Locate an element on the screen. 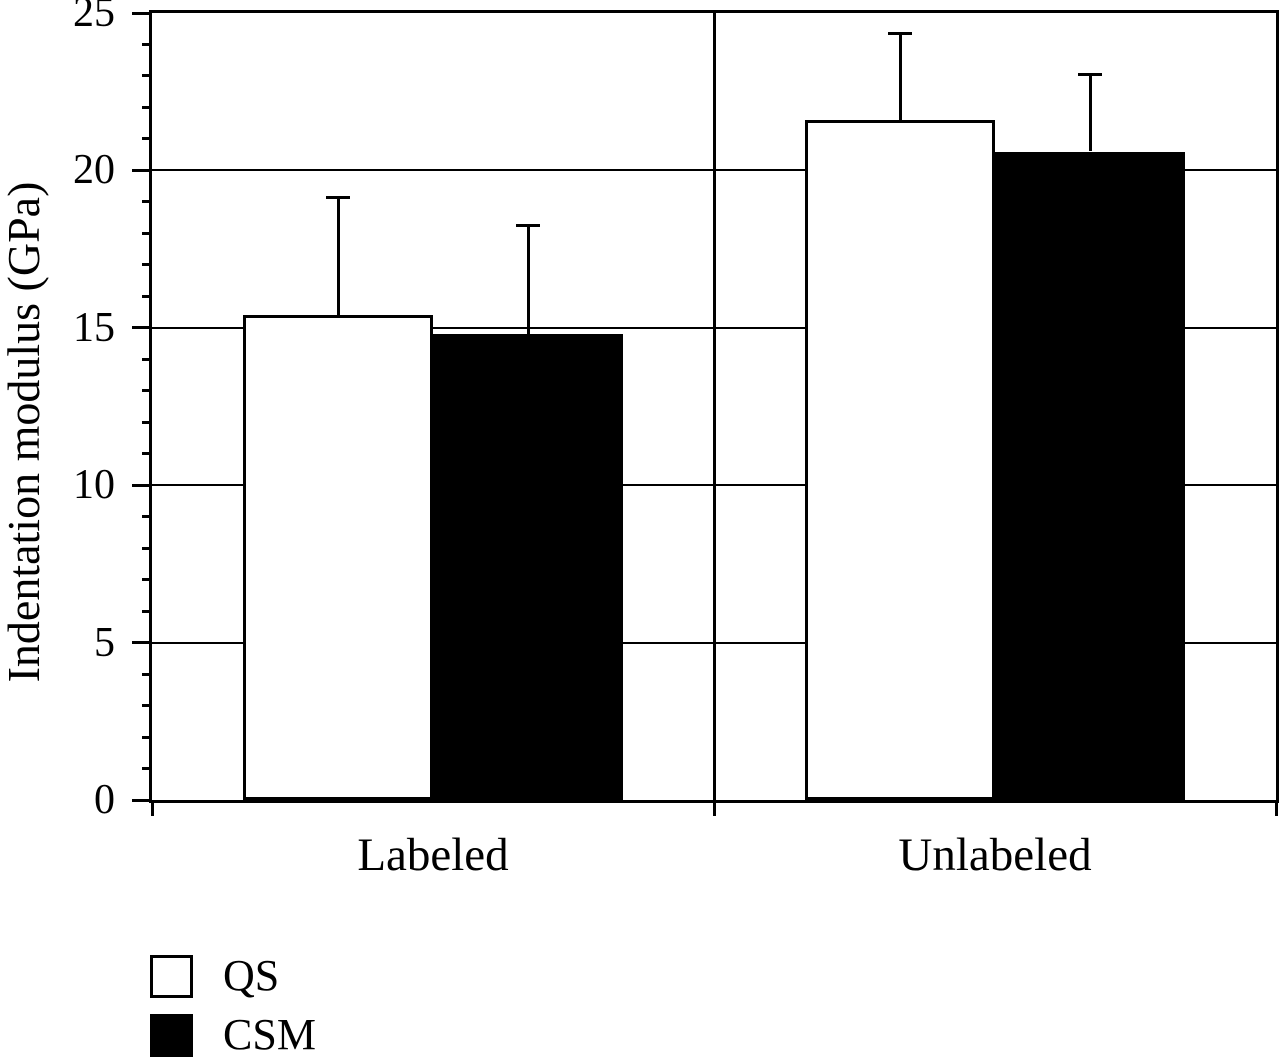  error-bar-unlabeled-qs is located at coordinates (900, 76).